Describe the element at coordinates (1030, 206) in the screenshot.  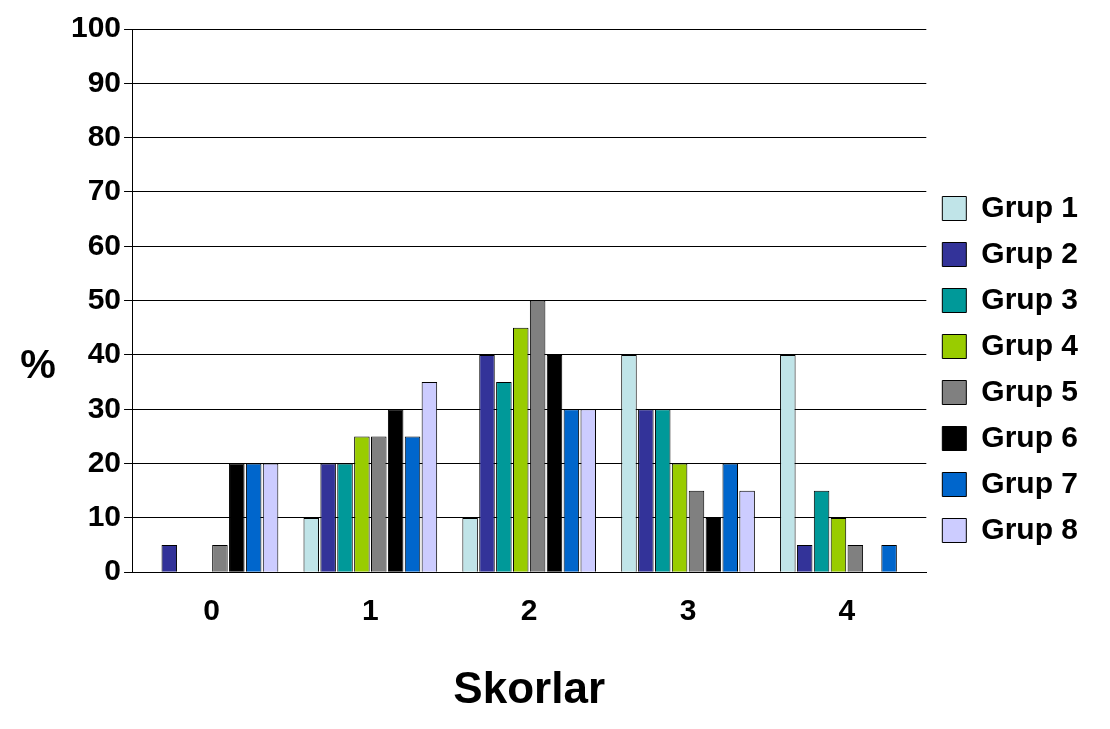
I see `legend-label: Grup 1` at that location.